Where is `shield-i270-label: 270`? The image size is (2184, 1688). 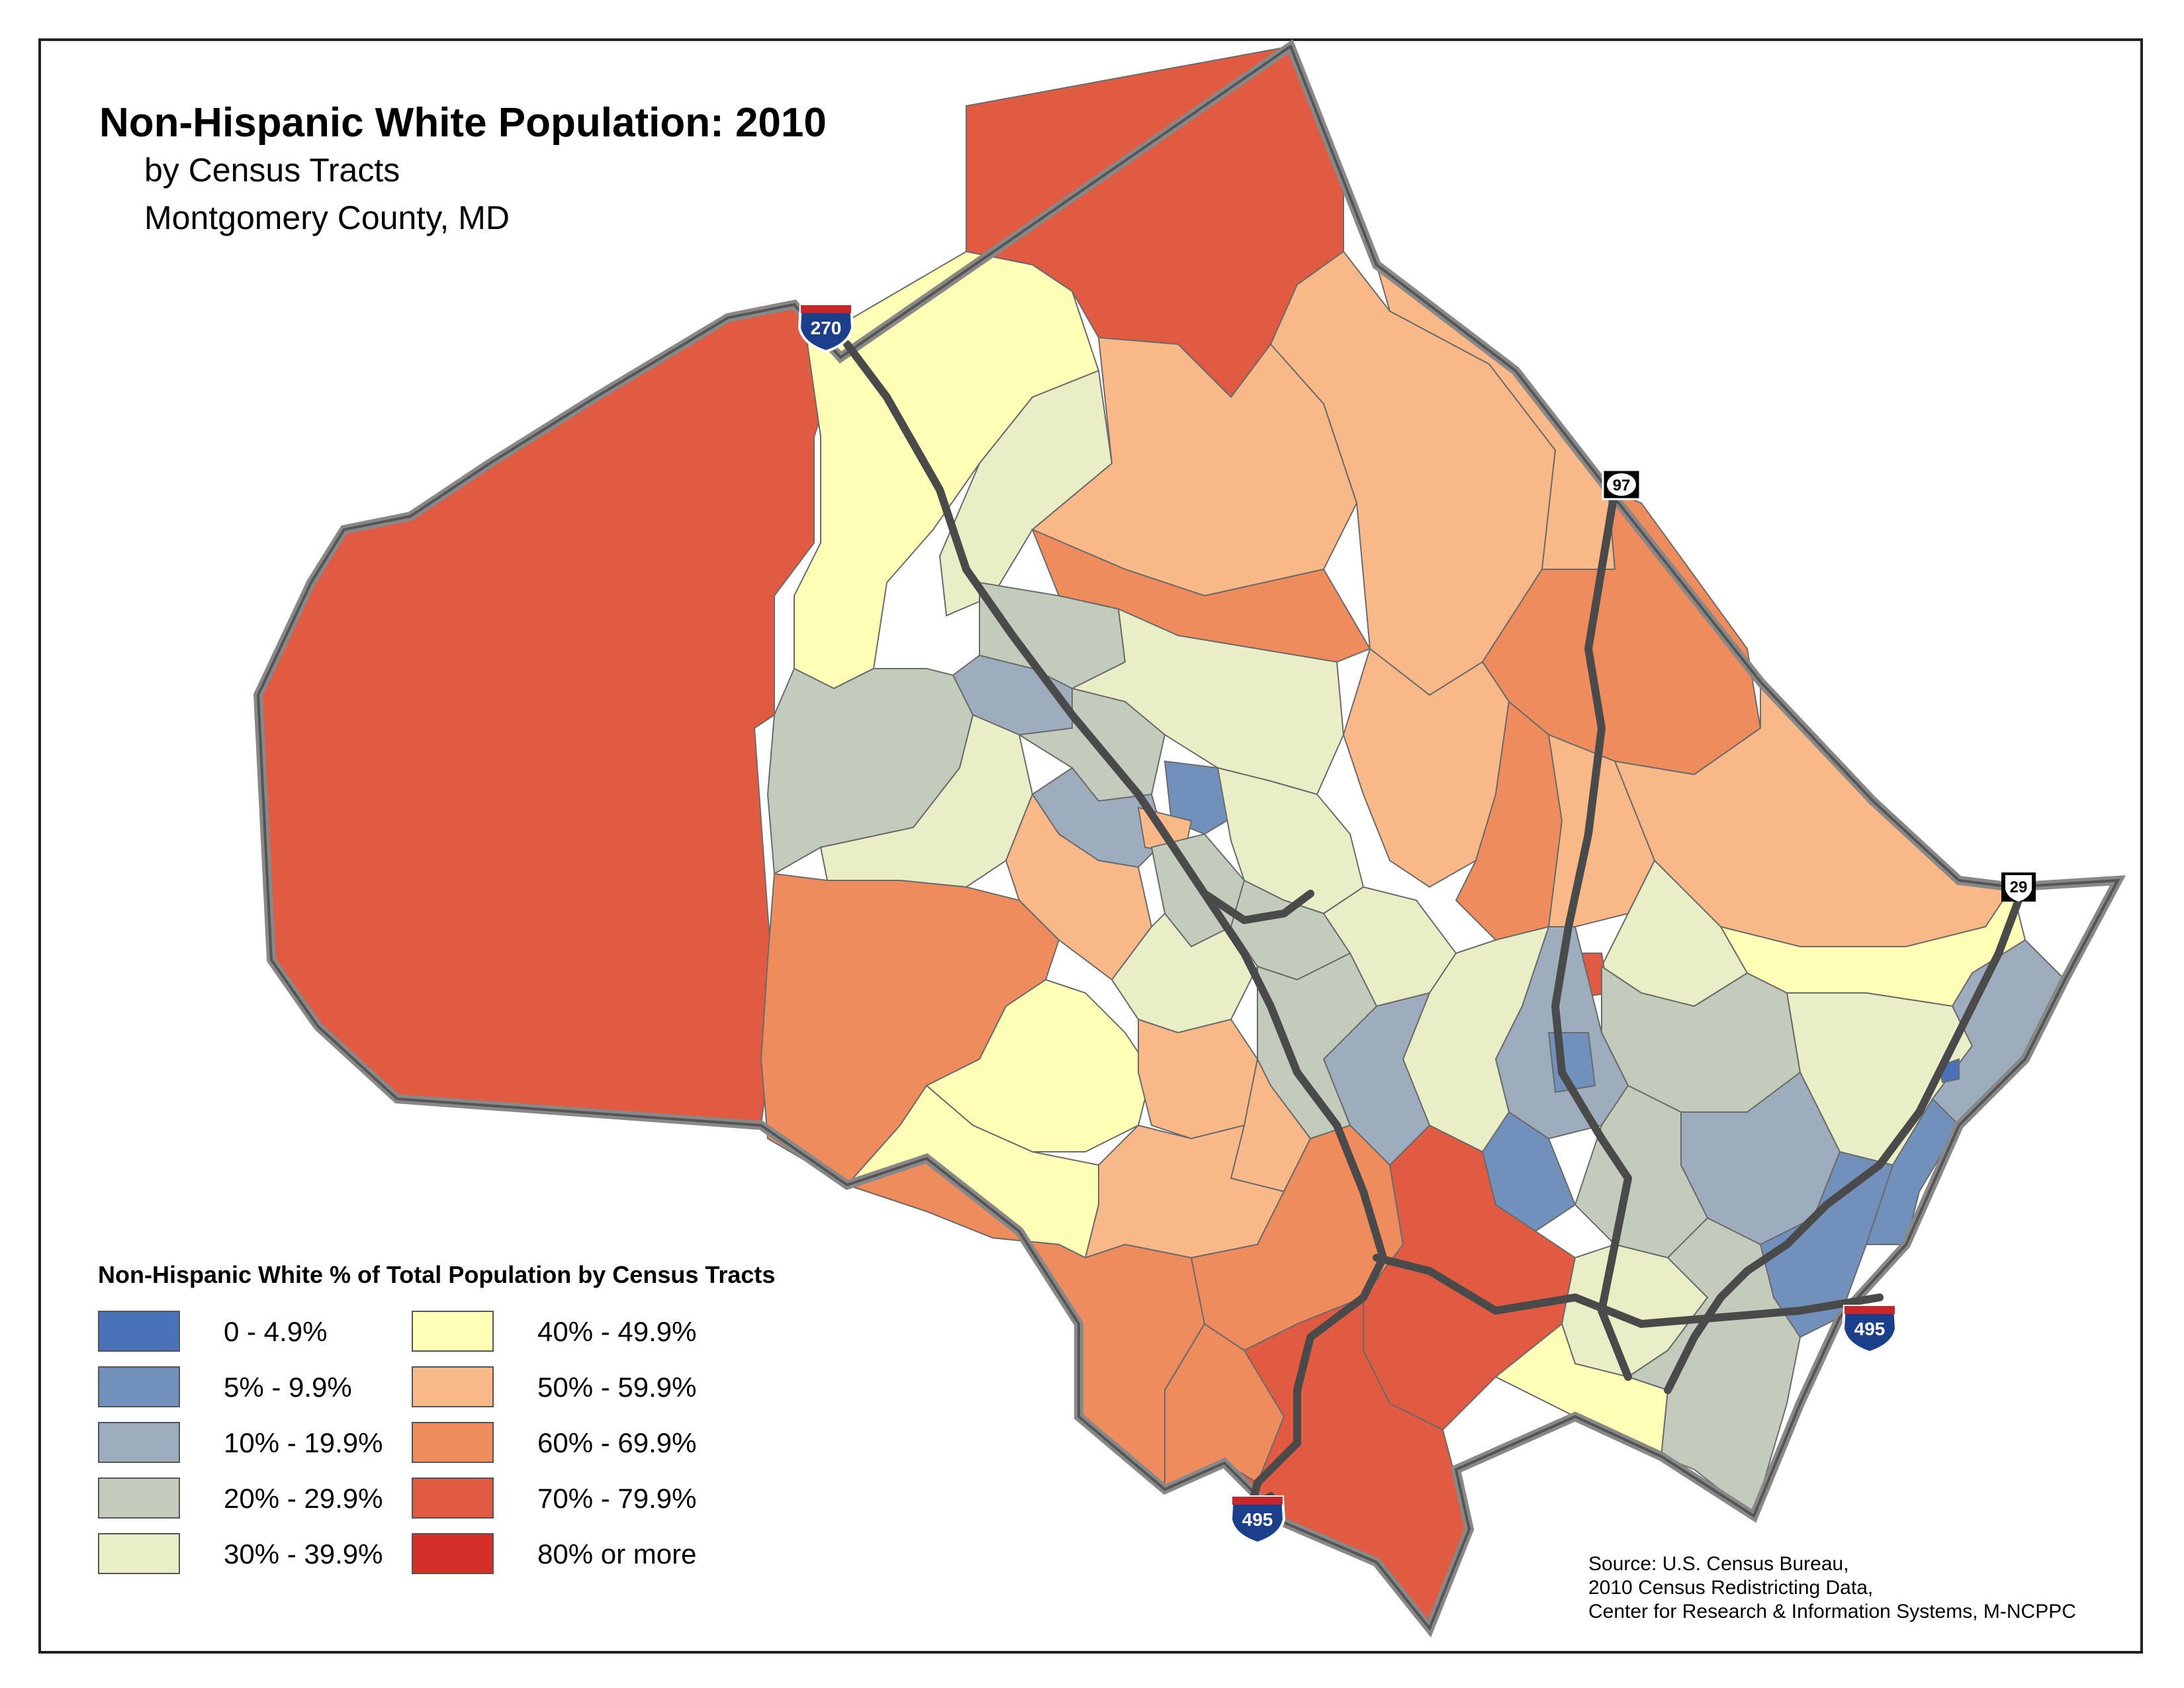
shield-i270-label: 270 is located at coordinates (826, 328).